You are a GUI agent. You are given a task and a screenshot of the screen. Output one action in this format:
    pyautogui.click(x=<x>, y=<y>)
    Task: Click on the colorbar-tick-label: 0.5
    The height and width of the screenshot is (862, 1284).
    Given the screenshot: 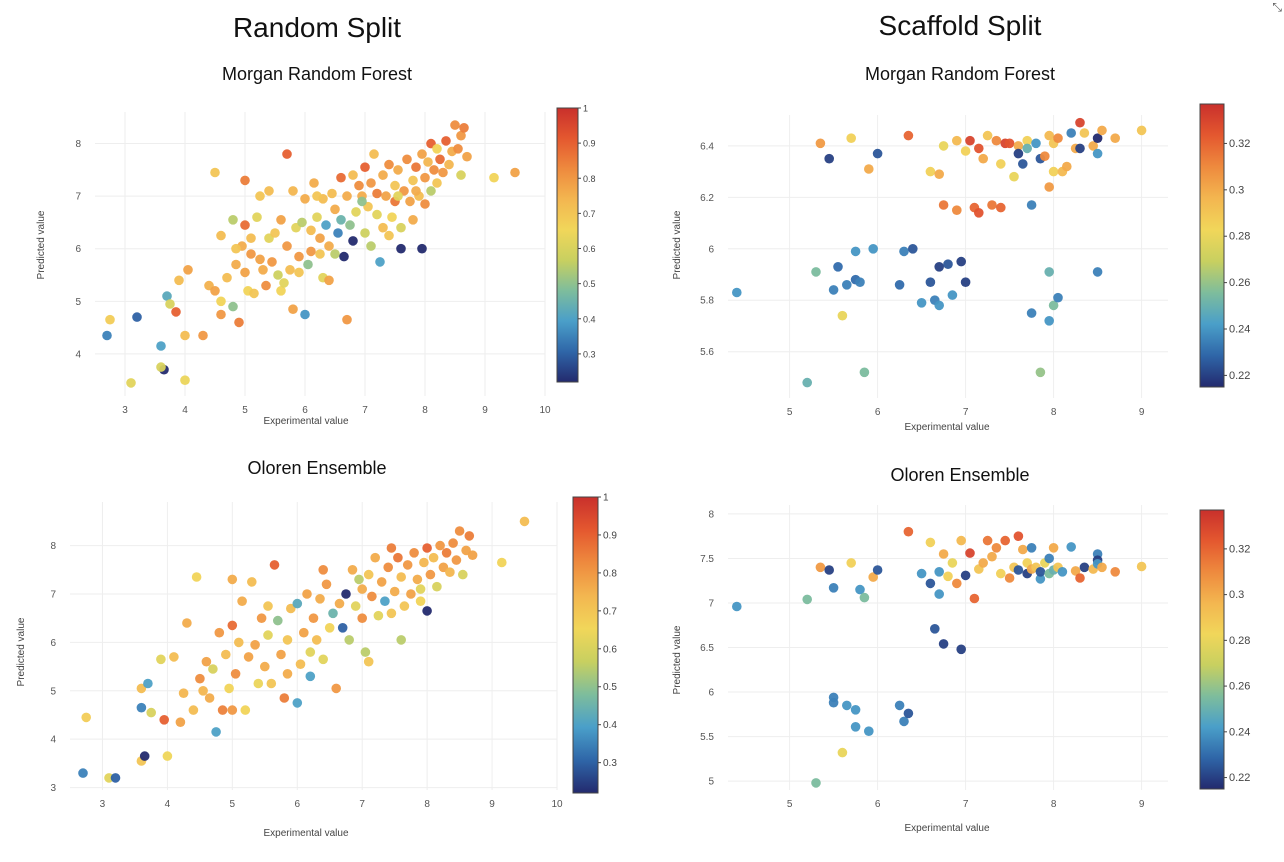 What is the action you would take?
    pyautogui.click(x=610, y=687)
    